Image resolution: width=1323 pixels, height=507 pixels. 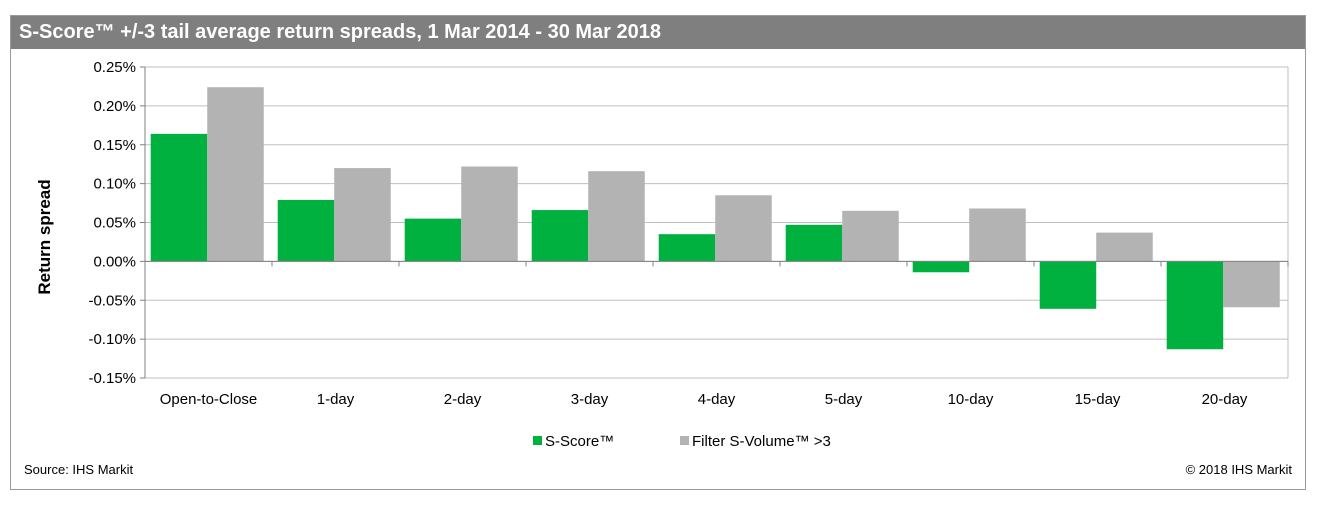 What do you see at coordinates (114, 106) in the screenshot?
I see `y-tick-label: 0.20%` at bounding box center [114, 106].